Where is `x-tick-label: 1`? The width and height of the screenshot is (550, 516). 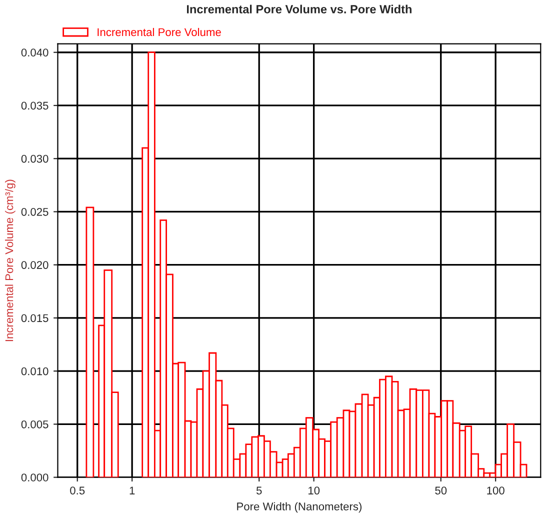 x-tick-label: 1 is located at coordinates (132, 490).